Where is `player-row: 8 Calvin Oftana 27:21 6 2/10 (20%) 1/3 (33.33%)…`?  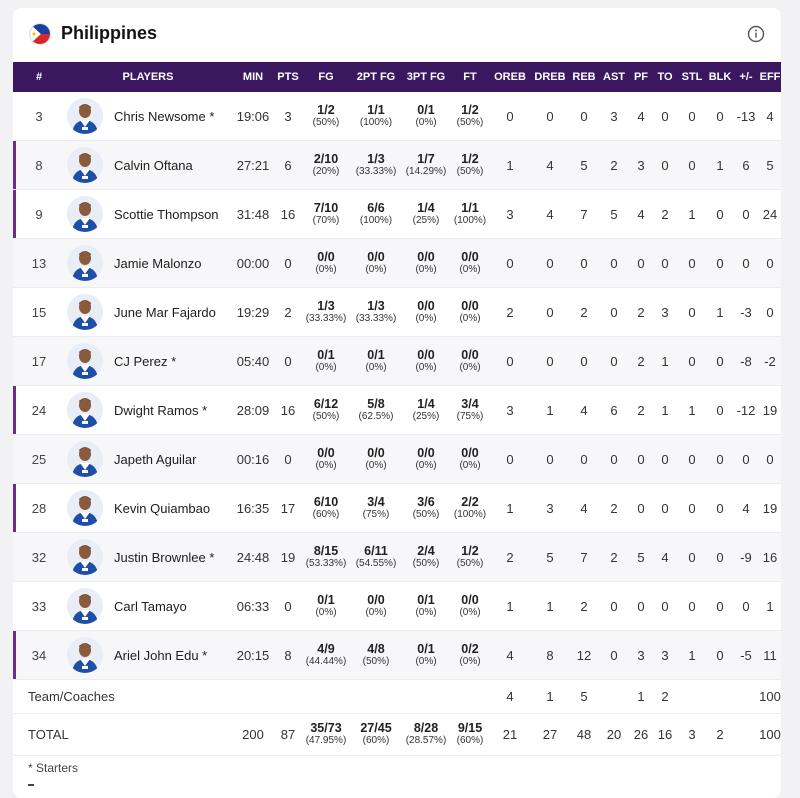
player-row: 8 Calvin Oftana 27:21 6 2/10 (20%) 1/3 (33.33%)… is located at coordinates (397, 165).